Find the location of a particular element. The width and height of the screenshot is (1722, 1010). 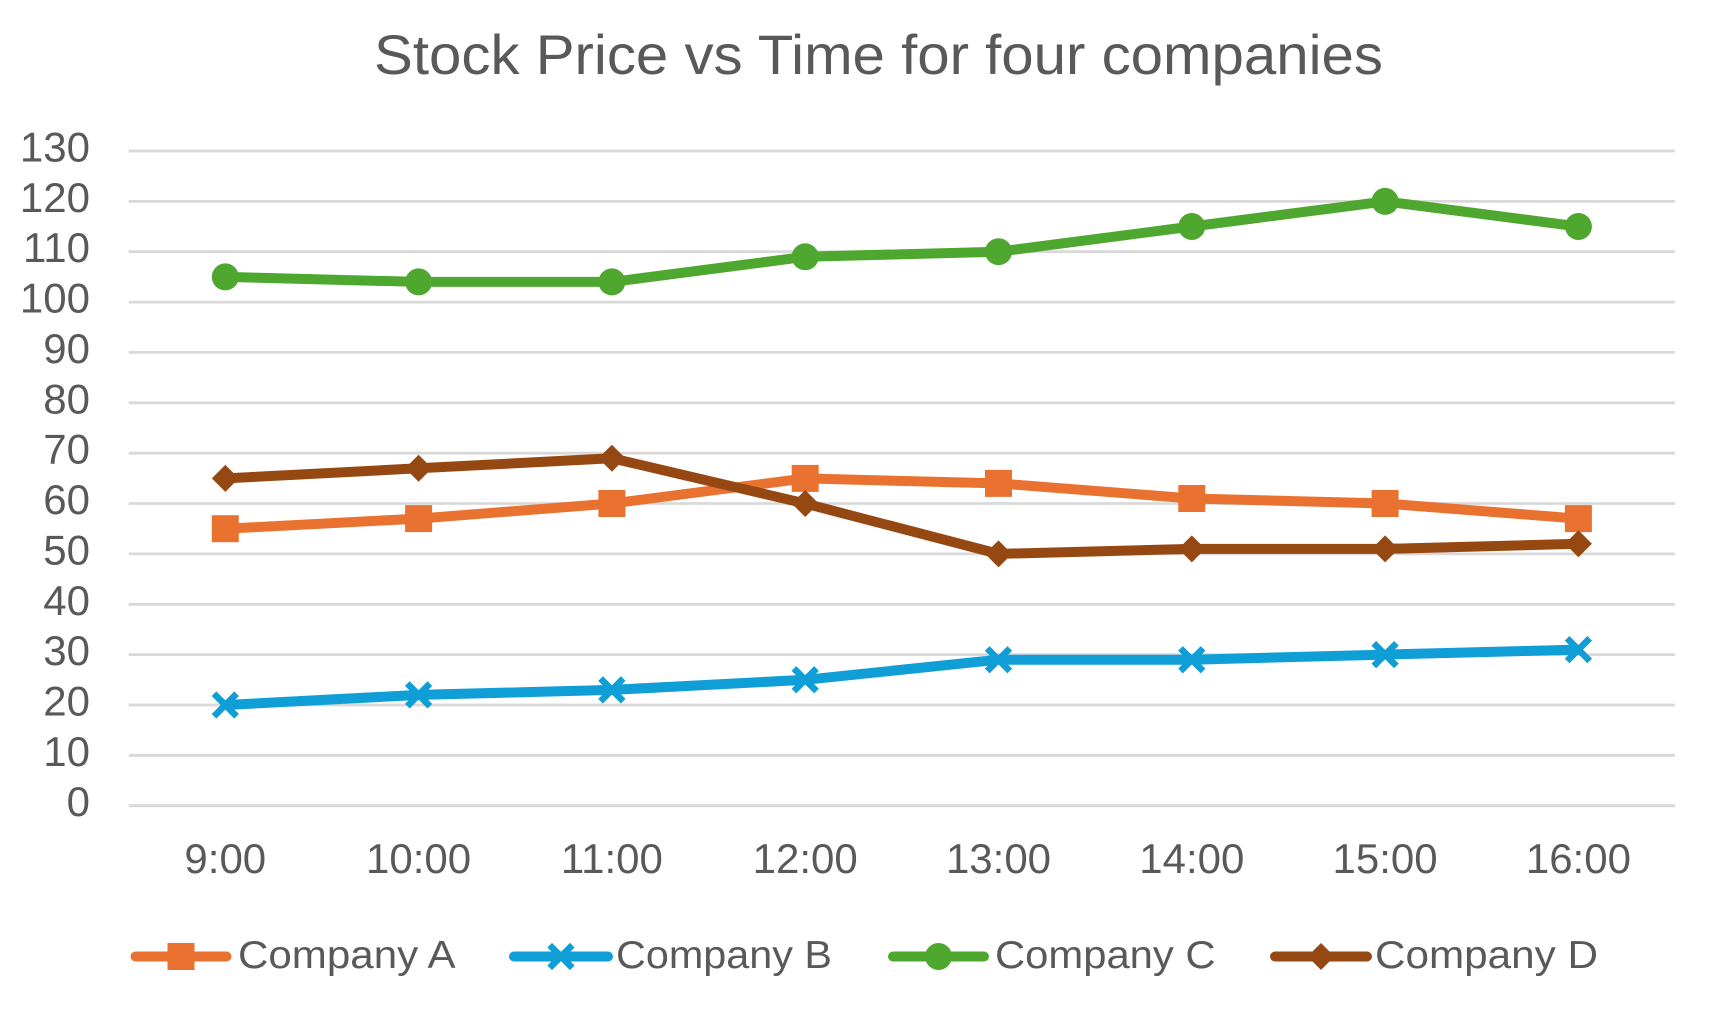

svg-text: 70 is located at coordinates (66, 449).